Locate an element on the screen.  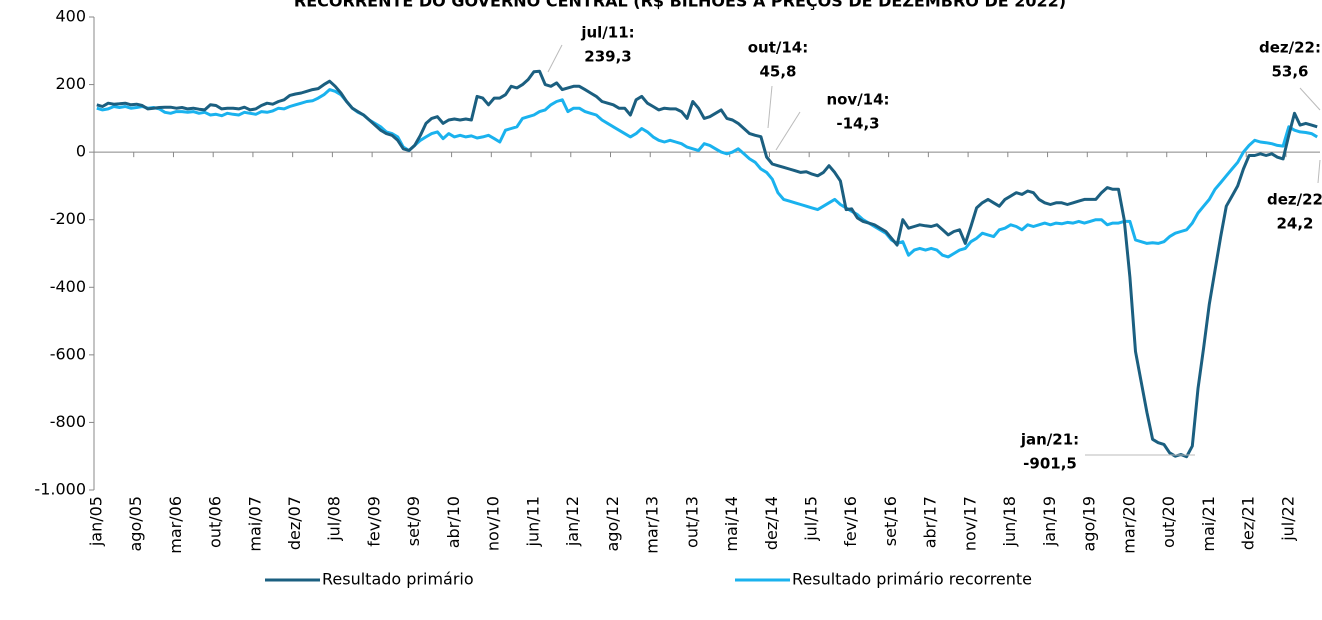
x-tick-label: jan/05 is located at coordinates (95, 521).